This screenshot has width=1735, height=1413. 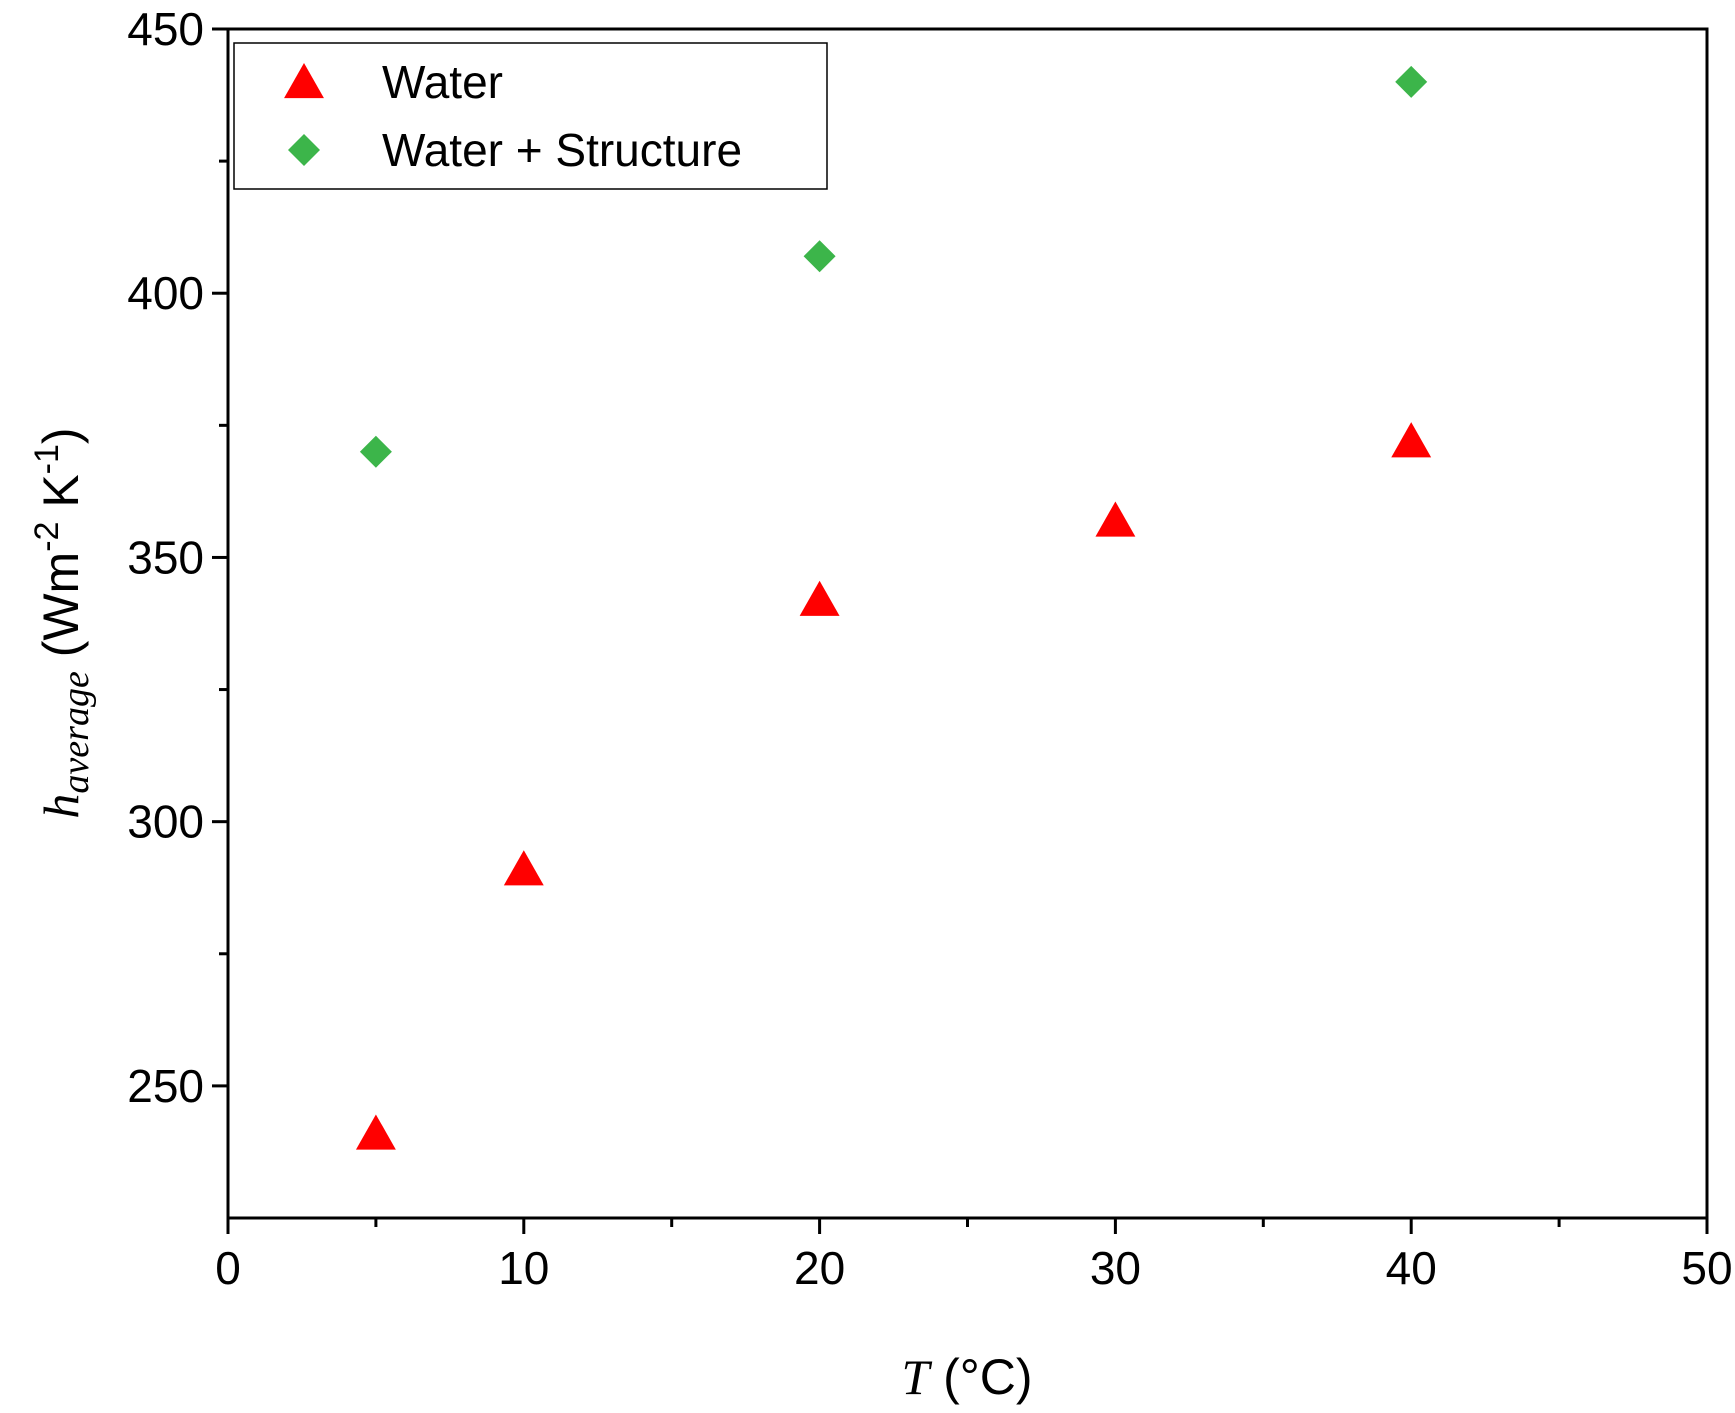 I want to click on y-tick-label: 350, so click(x=165, y=557).